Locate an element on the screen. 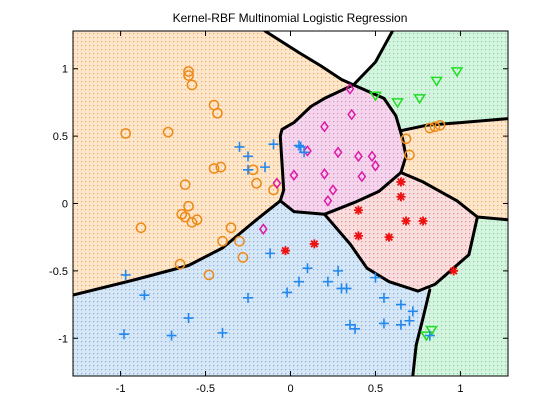 Image resolution: width=560 pixels, height=420 pixels. region-green-dots is located at coordinates (460, 296).